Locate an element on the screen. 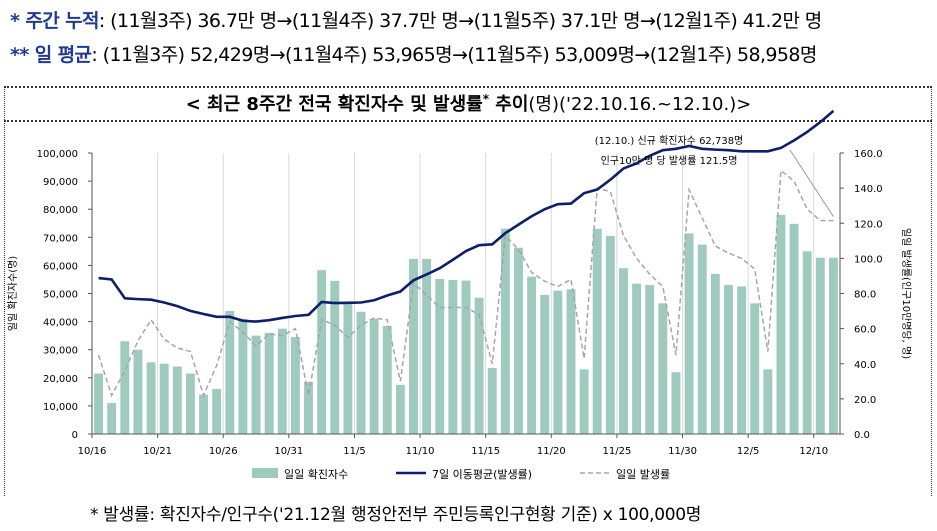  chart-title-sup: * is located at coordinates (486, 99).